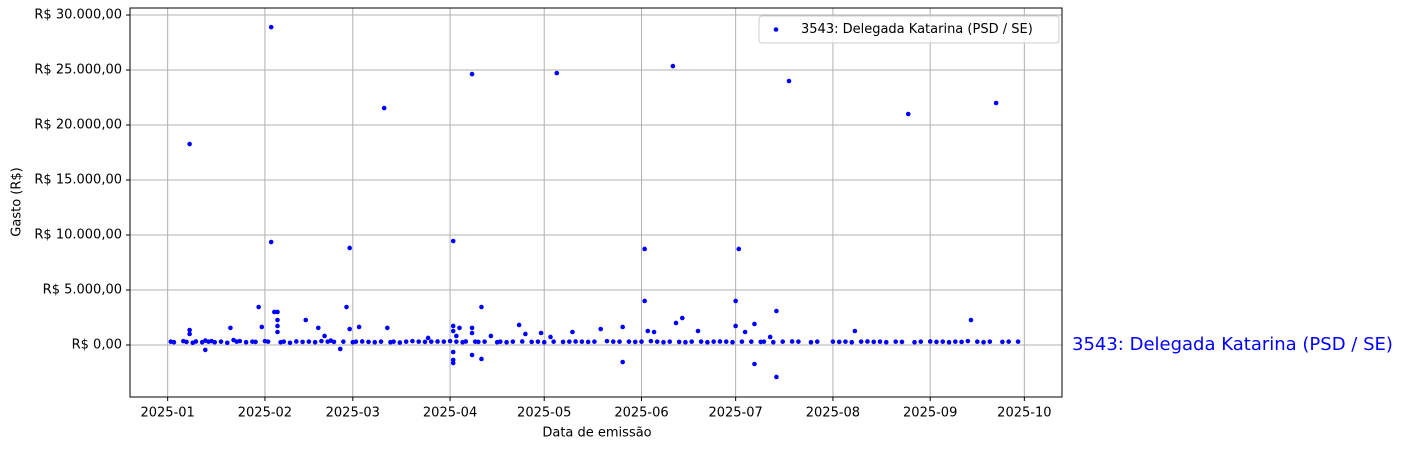 The height and width of the screenshot is (452, 1427). What do you see at coordinates (265, 413) in the screenshot?
I see `x-tick-label: 2025-02` at bounding box center [265, 413].